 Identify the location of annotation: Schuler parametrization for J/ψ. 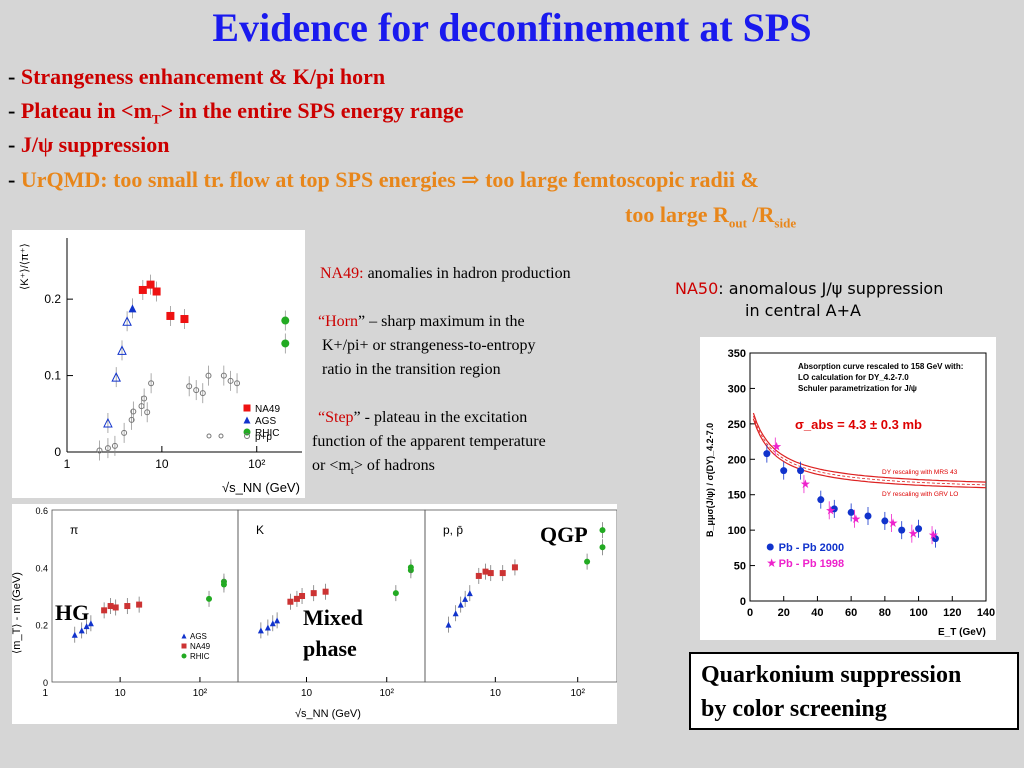
(857, 388).